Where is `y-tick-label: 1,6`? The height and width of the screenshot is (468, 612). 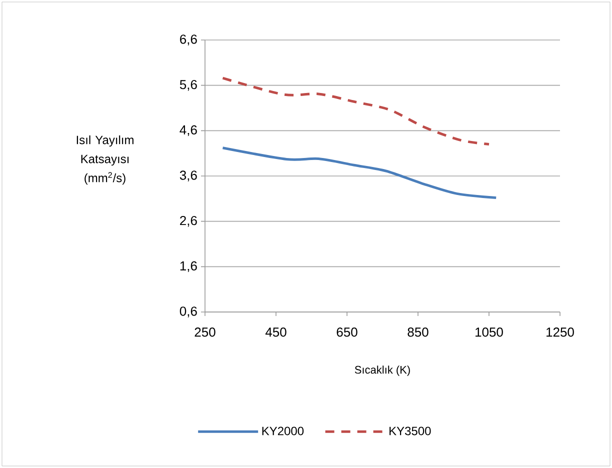
y-tick-label: 1,6 is located at coordinates (188, 266).